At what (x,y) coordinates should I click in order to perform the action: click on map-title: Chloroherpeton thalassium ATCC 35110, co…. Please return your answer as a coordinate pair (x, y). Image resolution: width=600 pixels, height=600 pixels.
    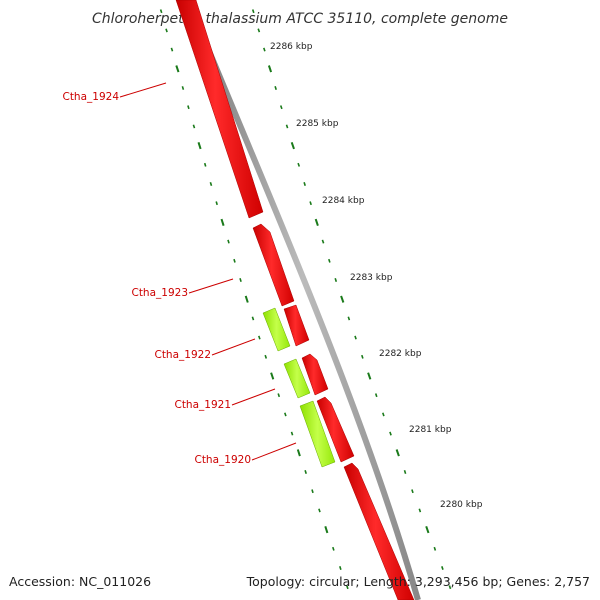
    Looking at the image, I should click on (300, 19).